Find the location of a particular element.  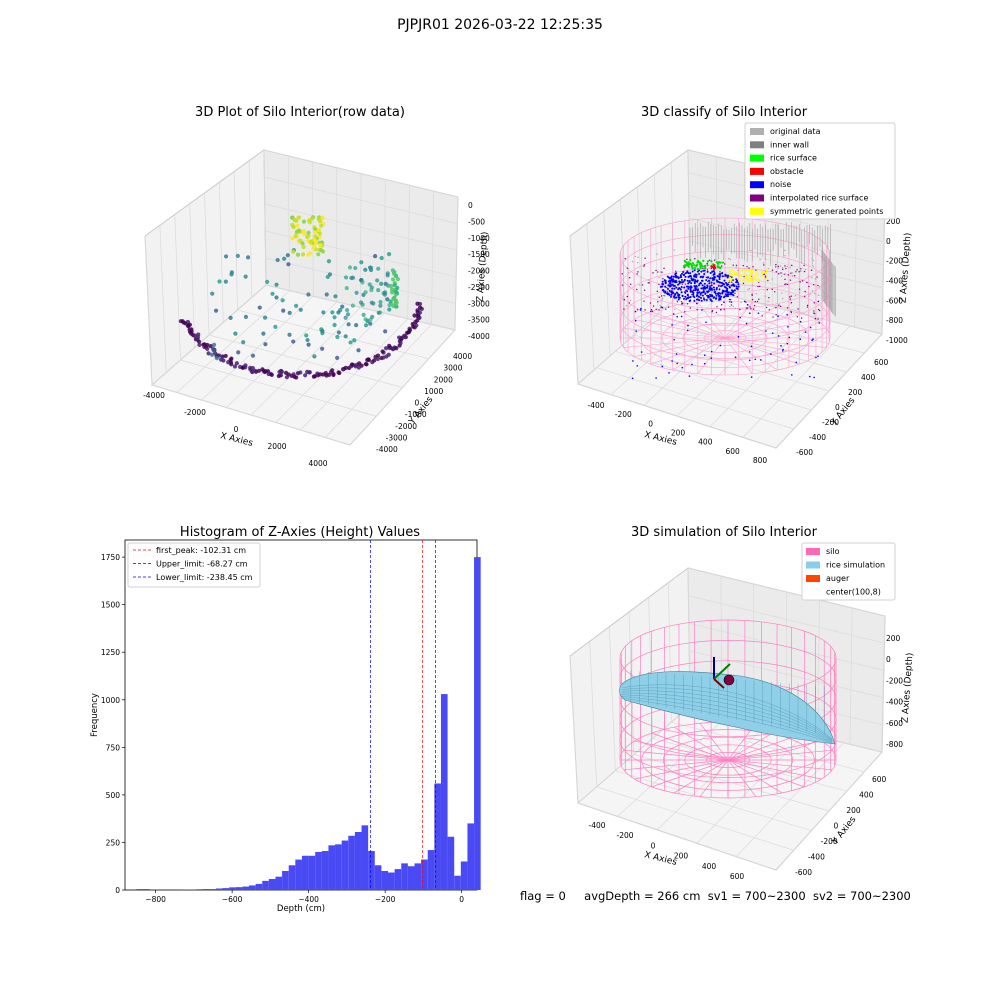

y-tick-label: 1750 is located at coordinates (110, 557).